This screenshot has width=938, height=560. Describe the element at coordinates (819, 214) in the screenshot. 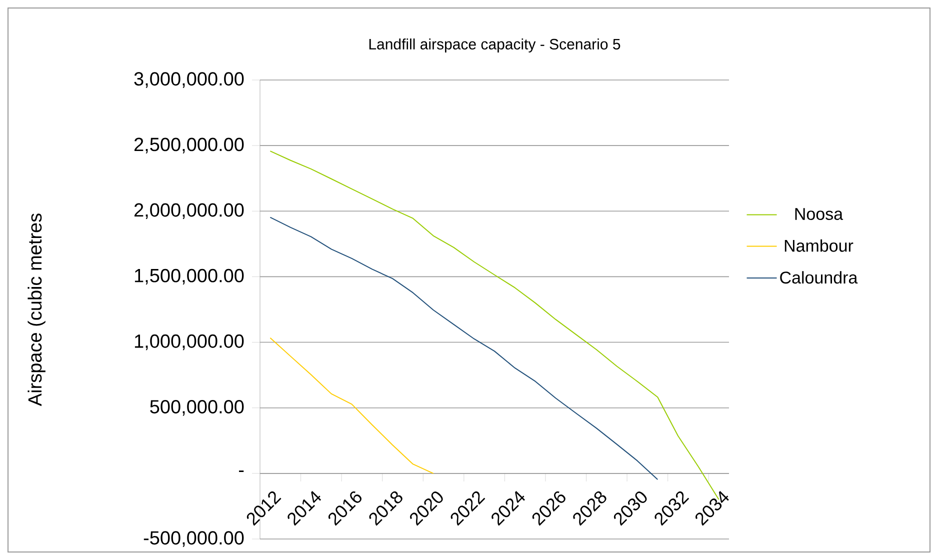

I see `legend-label: Noosa` at that location.